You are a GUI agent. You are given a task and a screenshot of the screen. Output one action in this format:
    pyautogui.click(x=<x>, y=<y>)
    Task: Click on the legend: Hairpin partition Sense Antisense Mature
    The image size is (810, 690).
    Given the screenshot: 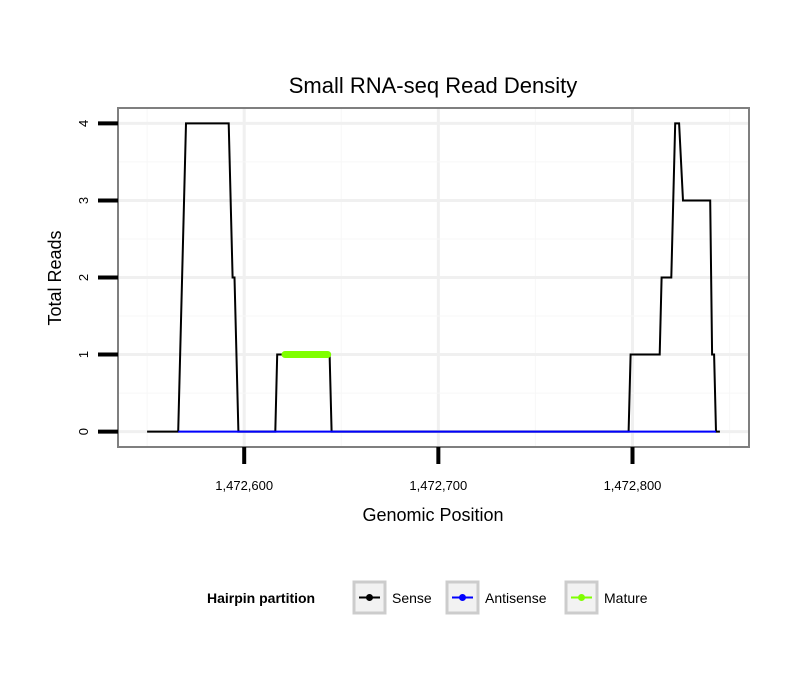 What is the action you would take?
    pyautogui.click(x=427, y=597)
    